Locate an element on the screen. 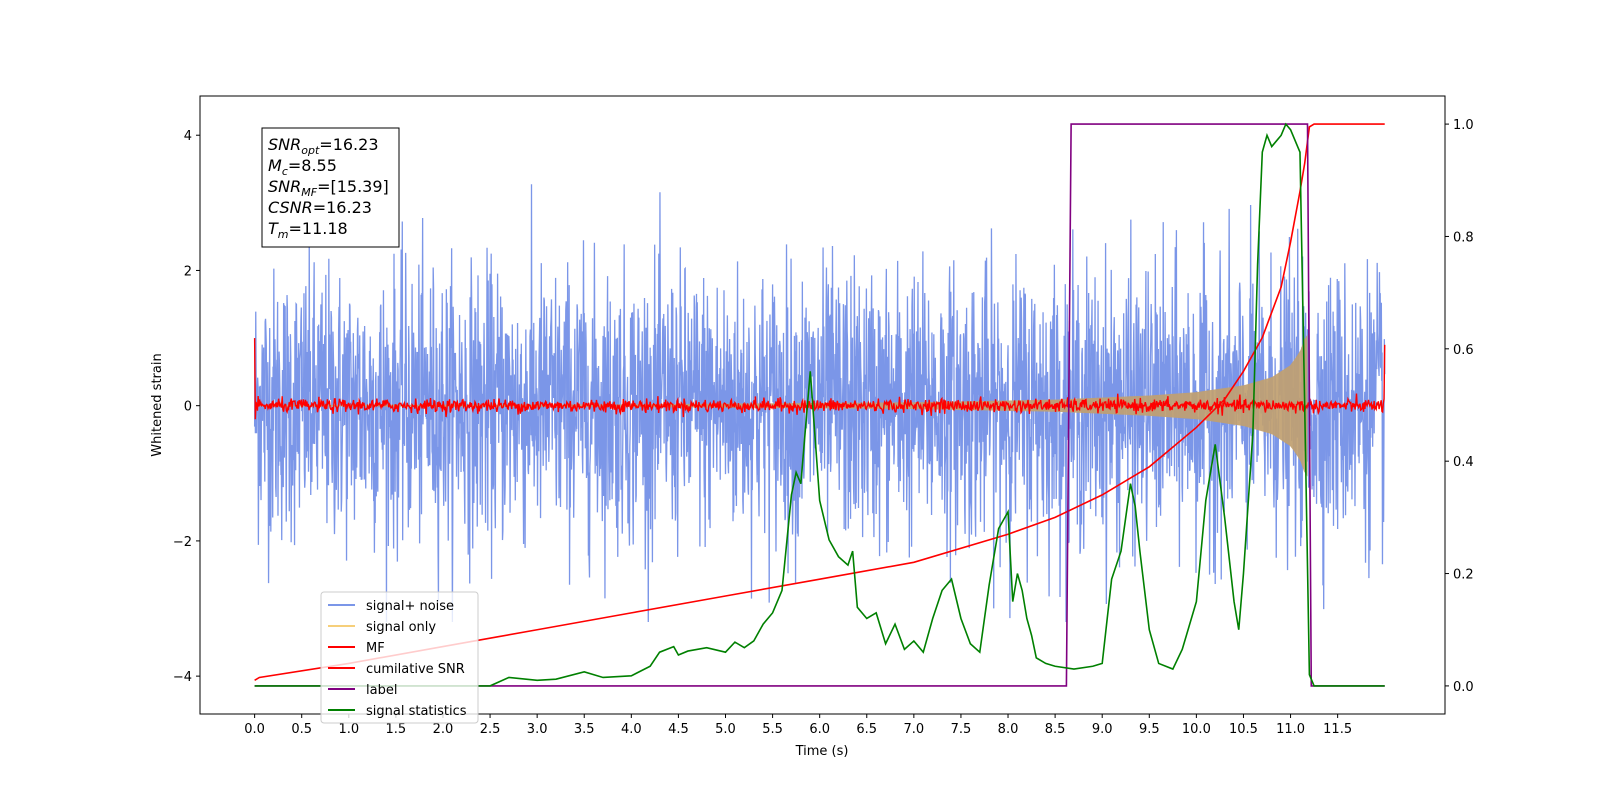 The image size is (1600, 800). x-tick-label: 5.0 is located at coordinates (725, 729).